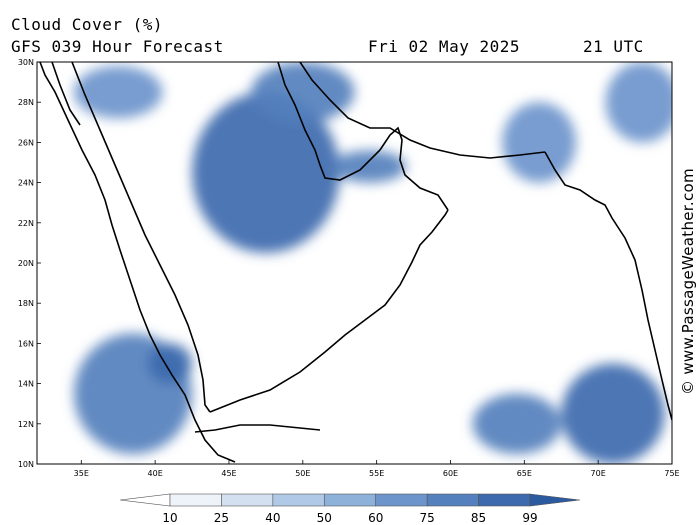 The image size is (700, 525). I want to click on lat-tick-label: 20N, so click(26, 263).